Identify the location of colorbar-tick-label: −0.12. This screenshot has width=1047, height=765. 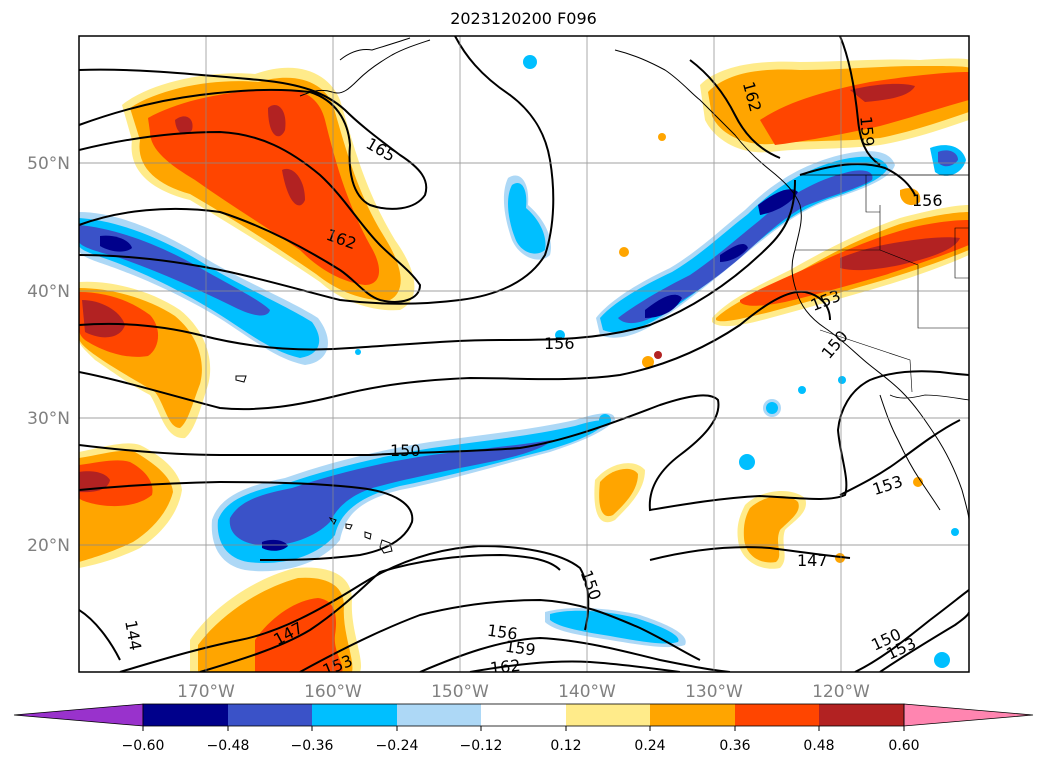
(481, 746).